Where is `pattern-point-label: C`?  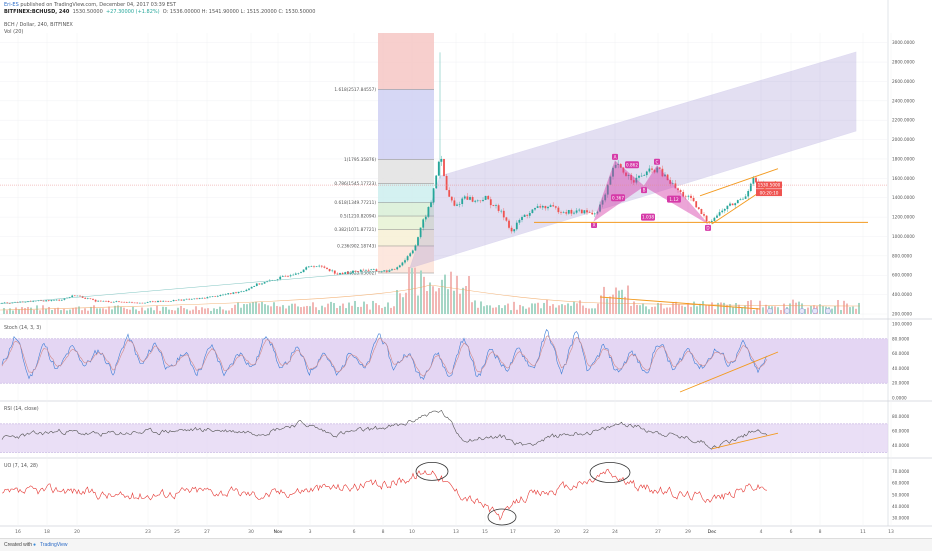
pattern-point-label: C is located at coordinates (657, 161).